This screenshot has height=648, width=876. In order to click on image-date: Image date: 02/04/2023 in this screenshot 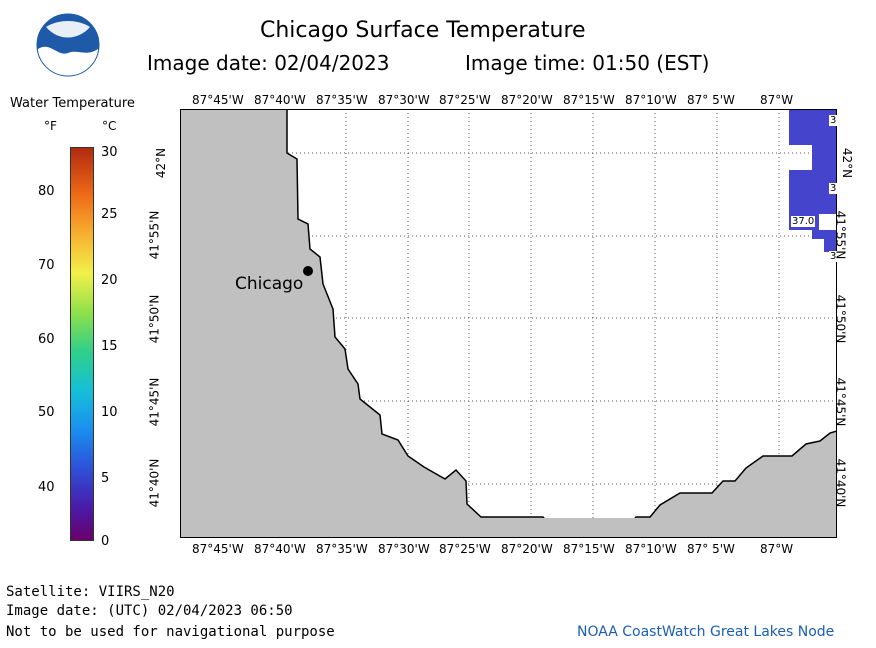, I will do `click(268, 63)`.